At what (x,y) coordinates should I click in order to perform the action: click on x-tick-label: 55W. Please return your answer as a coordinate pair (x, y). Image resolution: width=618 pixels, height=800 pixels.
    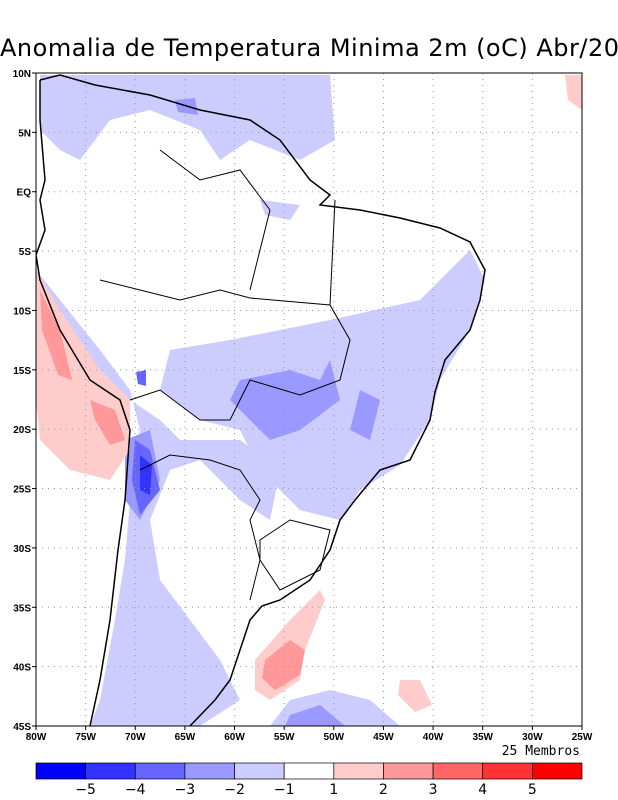
    Looking at the image, I should click on (284, 737).